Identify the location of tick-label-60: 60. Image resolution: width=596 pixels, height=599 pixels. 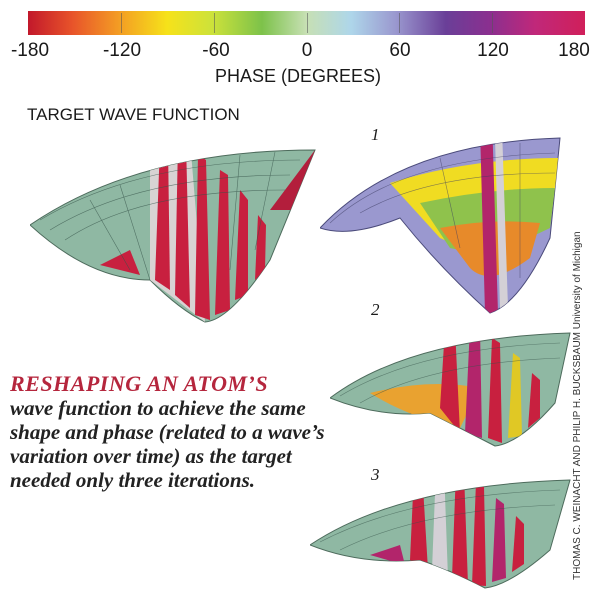
(400, 50).